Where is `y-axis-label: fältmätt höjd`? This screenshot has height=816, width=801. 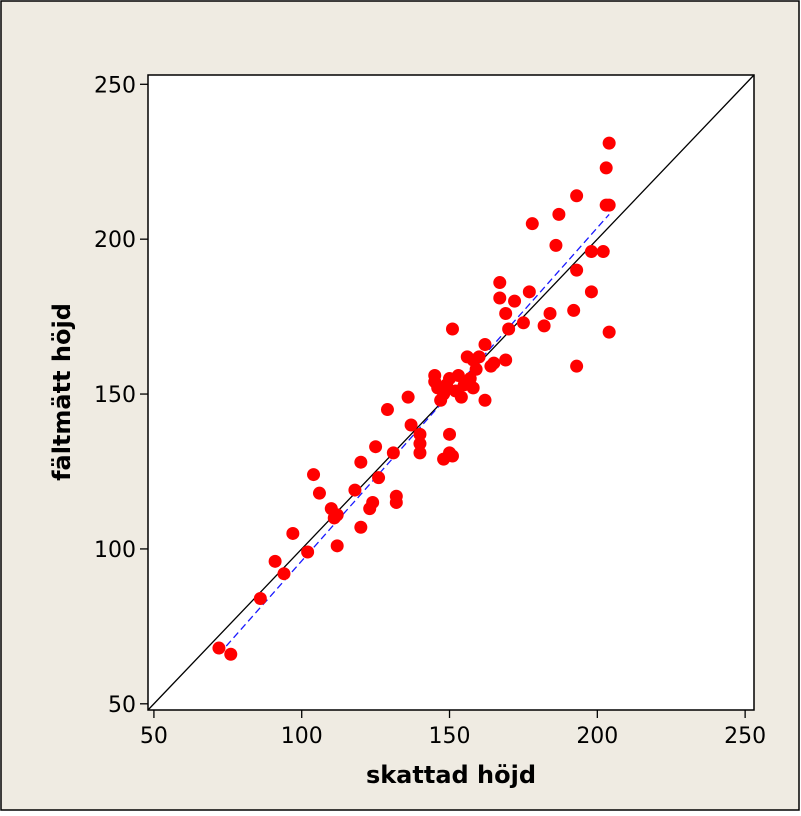 y-axis-label: fältmätt höjd is located at coordinates (62, 392).